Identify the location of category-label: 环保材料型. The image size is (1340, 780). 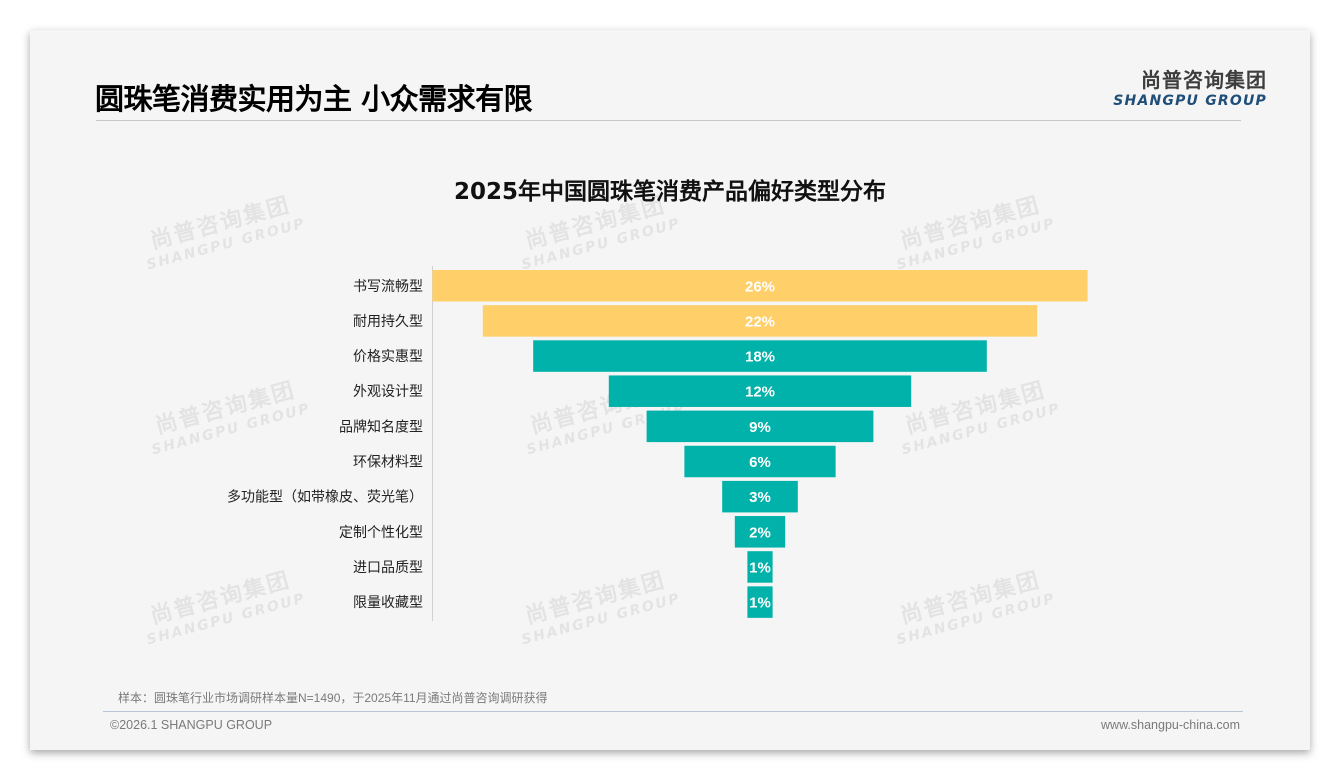
(388, 463).